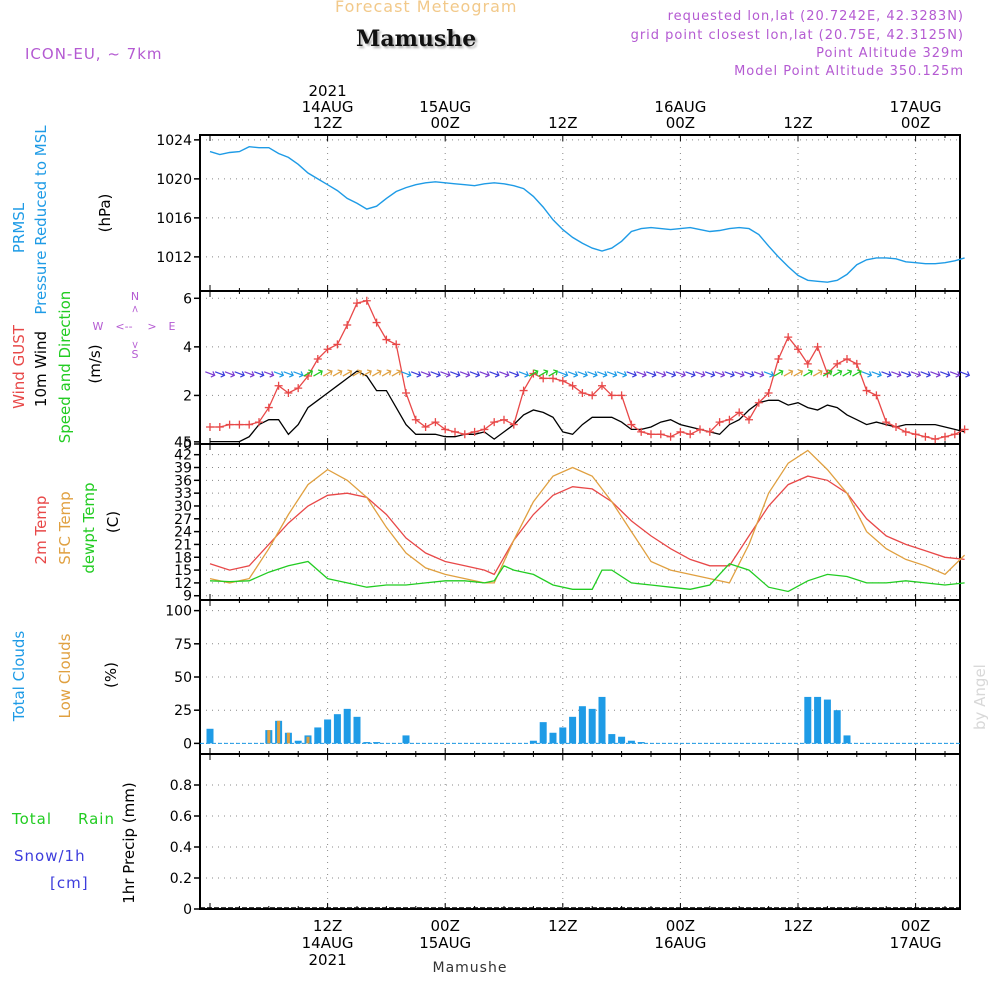 The width and height of the screenshot is (1000, 1000). Describe the element at coordinates (183, 507) in the screenshot. I see `y-tick-label: 30` at that location.